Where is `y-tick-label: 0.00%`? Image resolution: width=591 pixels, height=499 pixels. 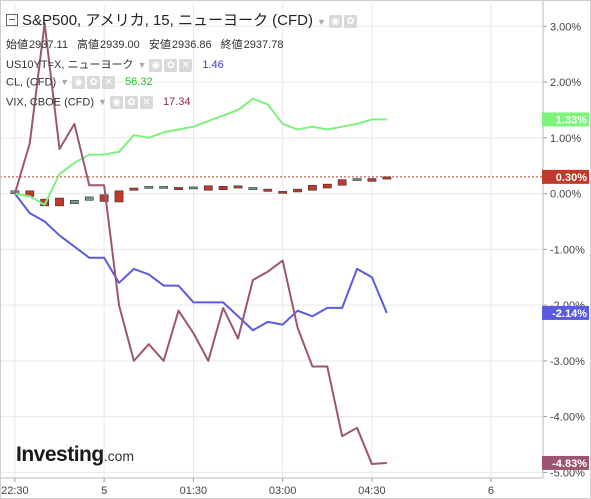
y-tick-label: 0.00% is located at coordinates (565, 195).